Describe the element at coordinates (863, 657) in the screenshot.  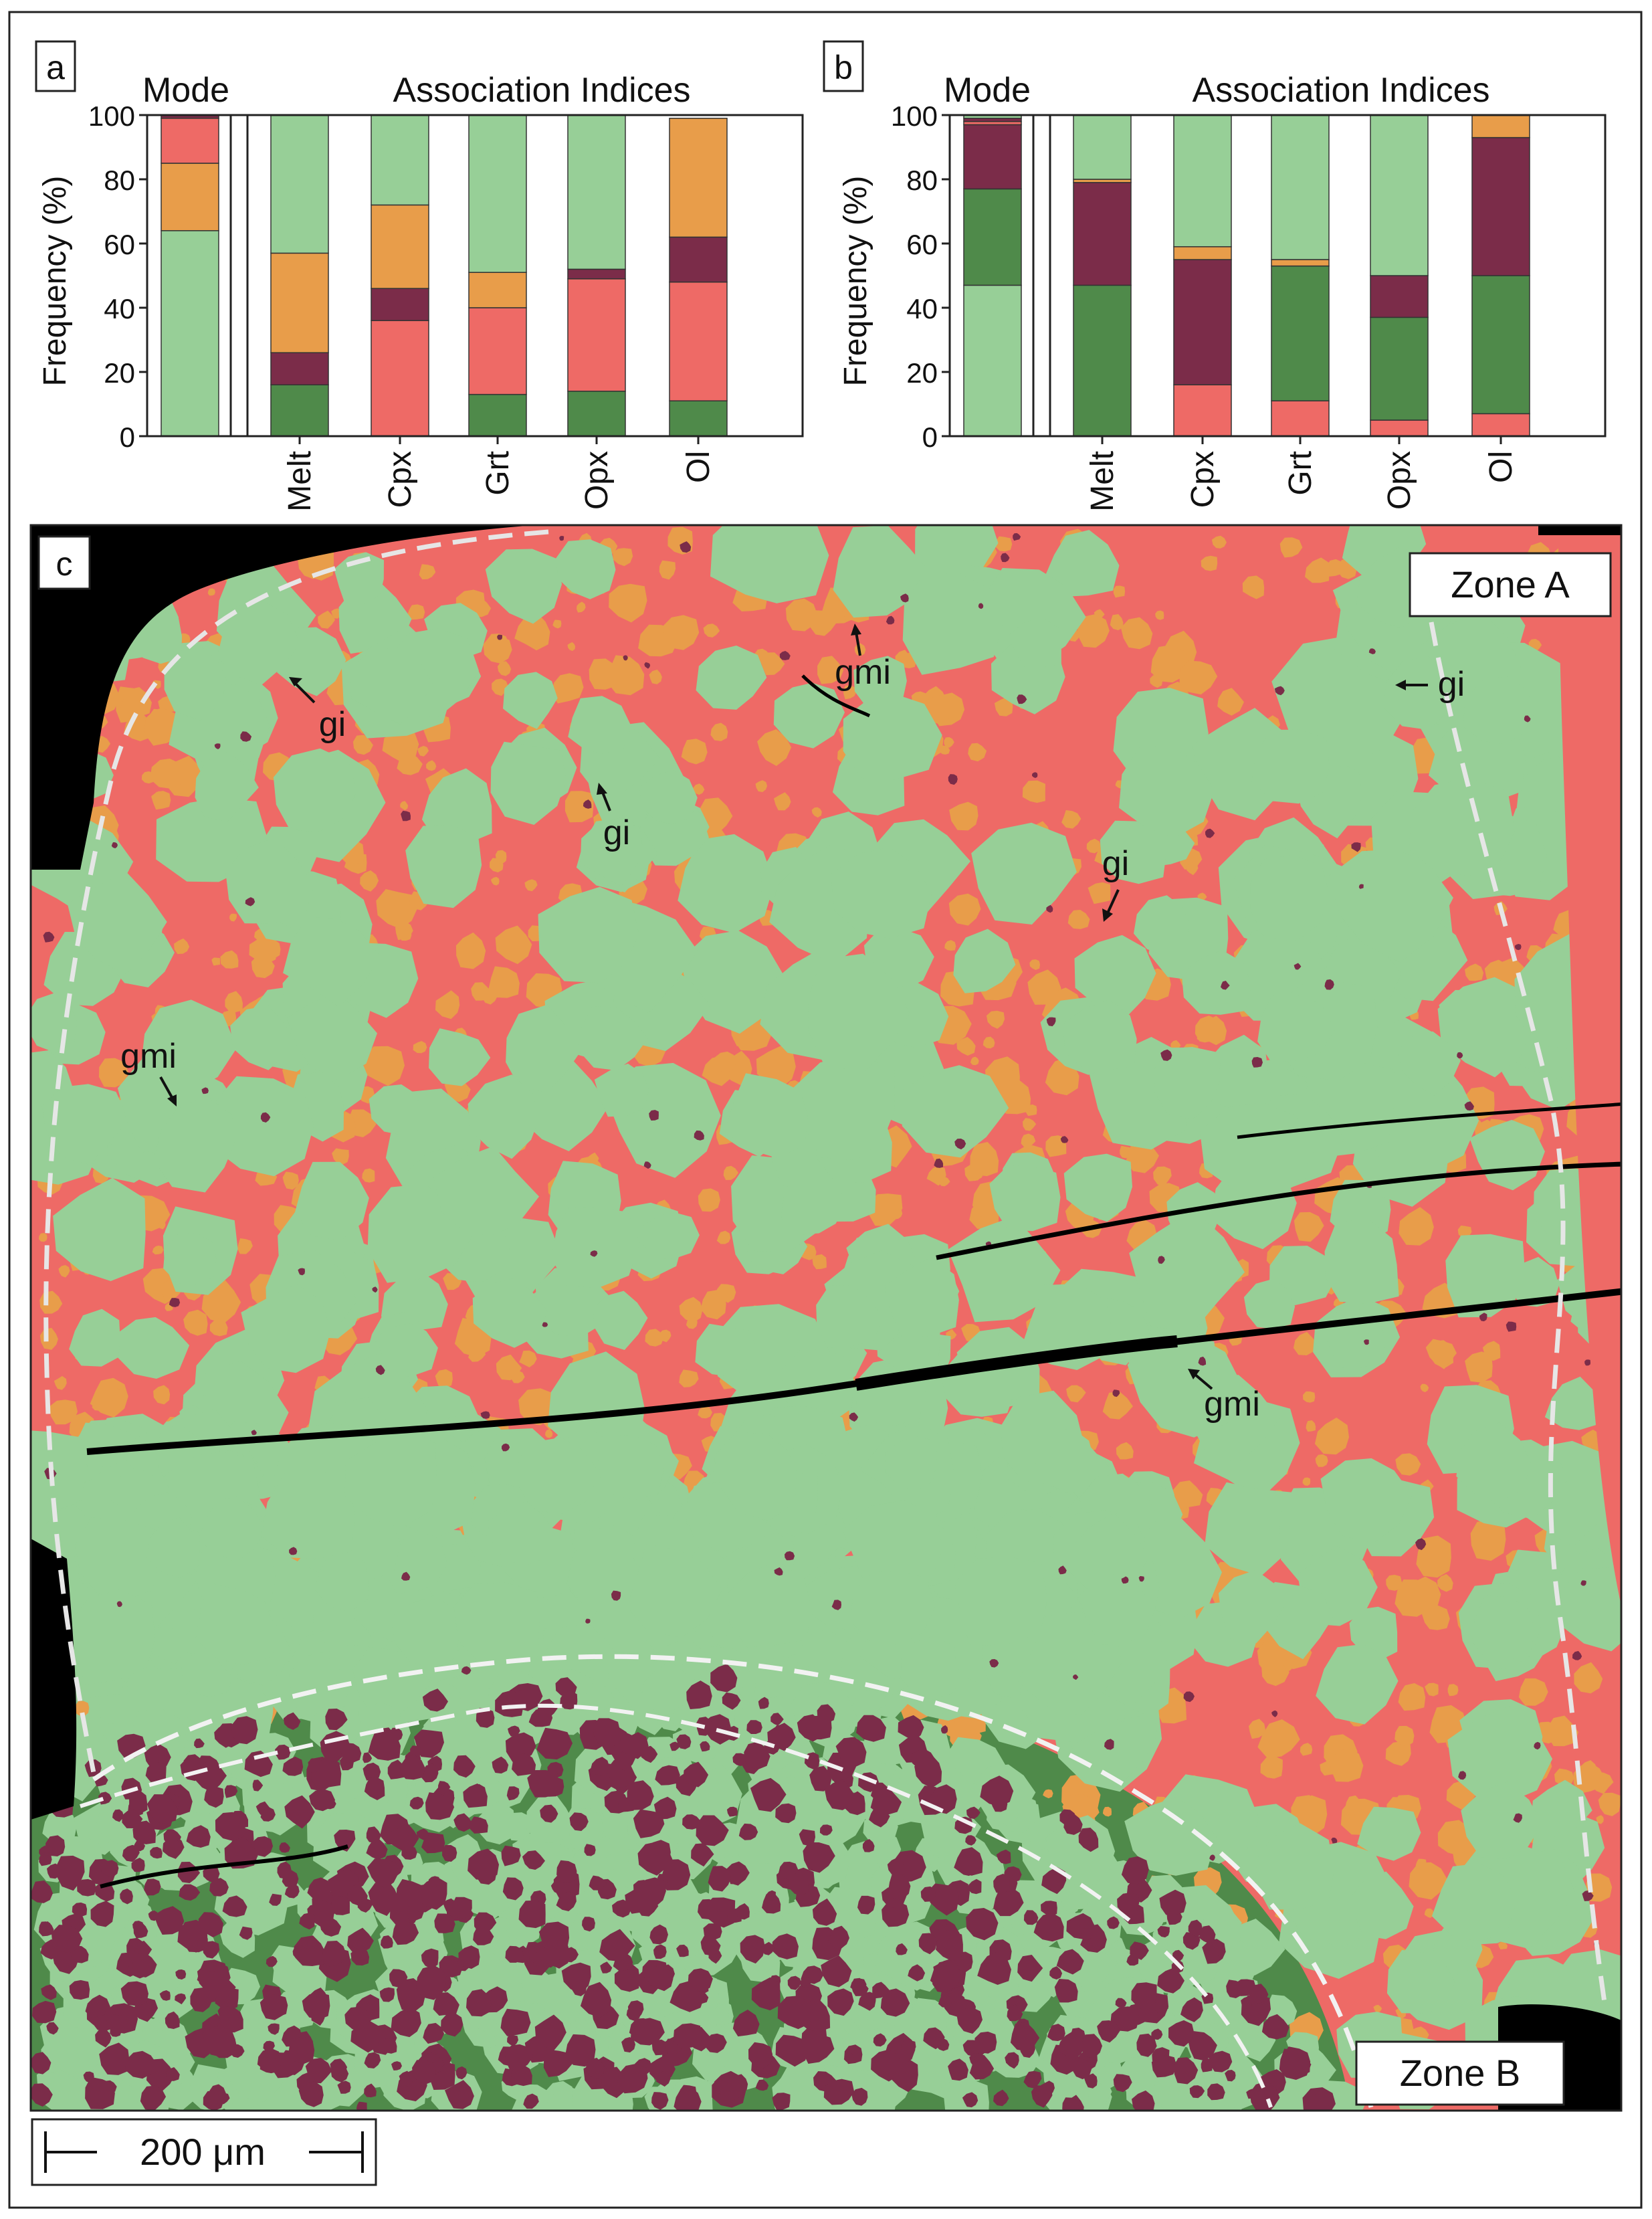
I see `annotation-gmi-1: gmi` at that location.